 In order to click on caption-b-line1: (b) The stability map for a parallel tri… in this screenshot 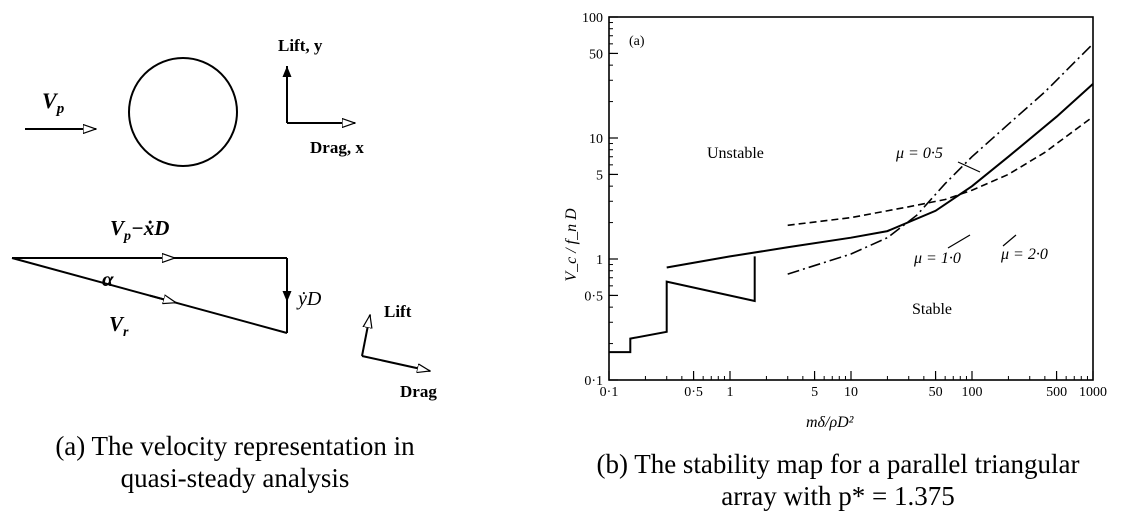, I will do `click(838, 464)`.